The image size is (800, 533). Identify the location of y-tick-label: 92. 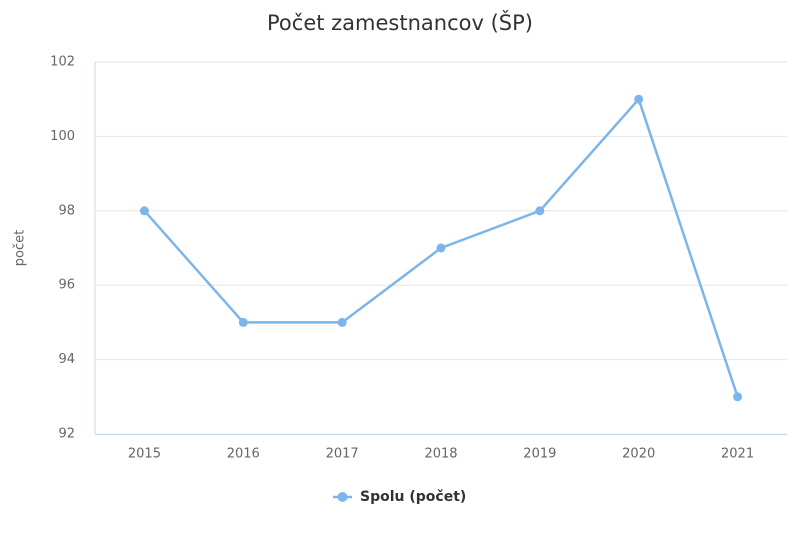
(66, 434).